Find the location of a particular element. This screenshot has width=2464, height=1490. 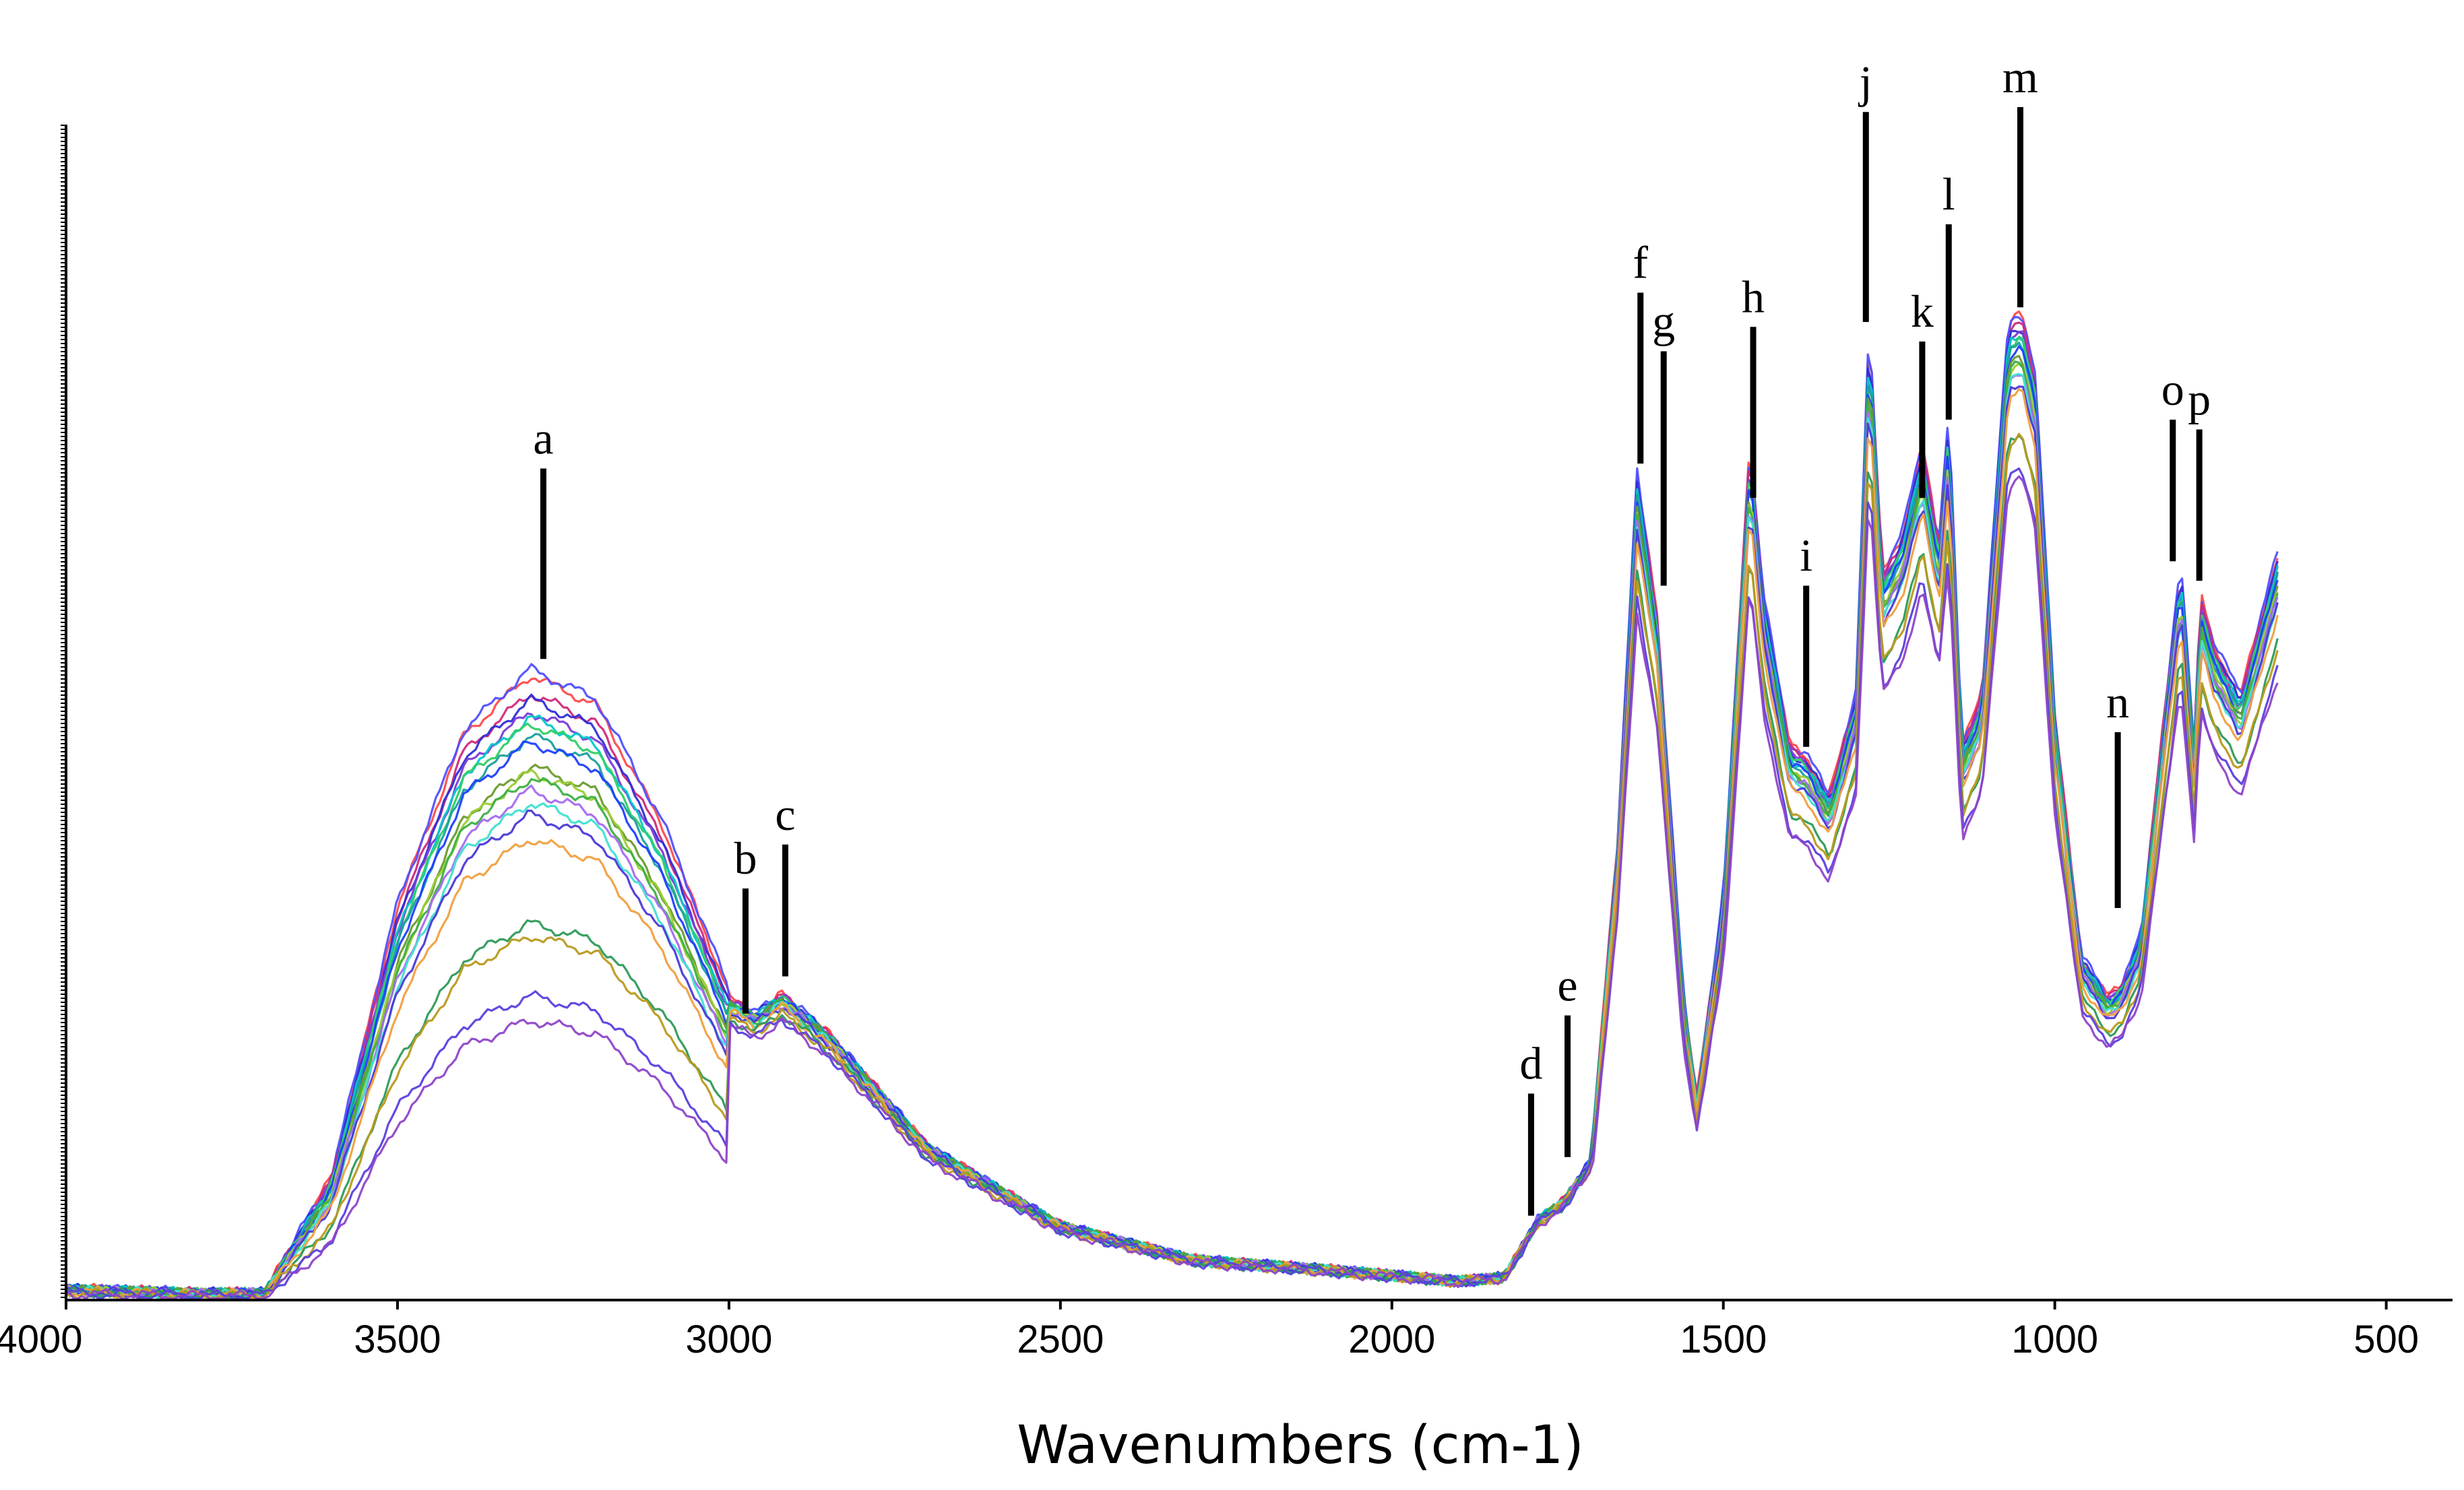

x-tick-label-3000: 3000 is located at coordinates (729, 1339).